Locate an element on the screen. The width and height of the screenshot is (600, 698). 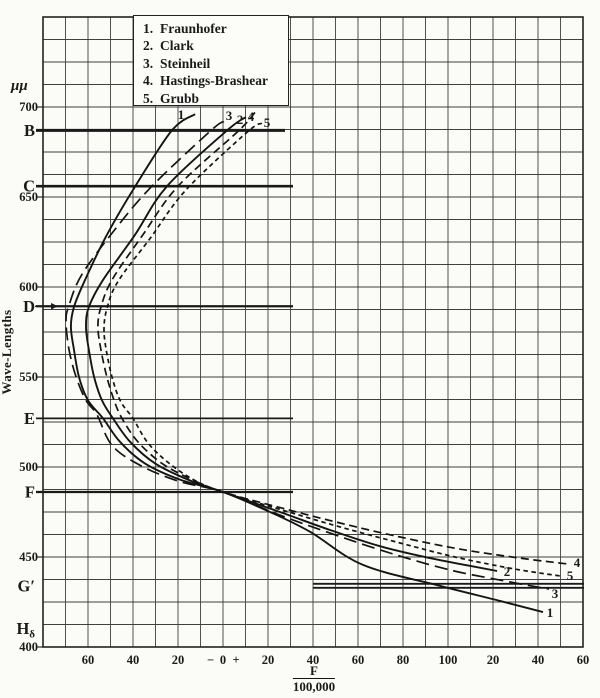
curve-label-bottom-grubb: 5 is located at coordinates (570, 575).